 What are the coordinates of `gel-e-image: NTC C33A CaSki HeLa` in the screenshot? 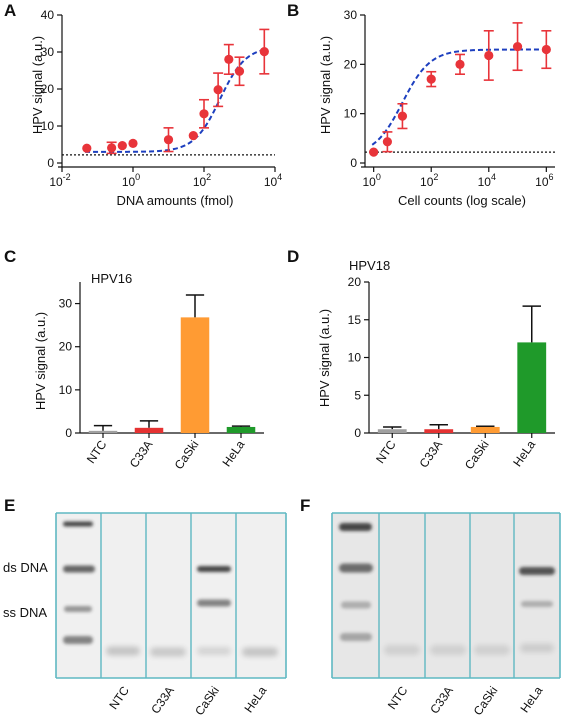 It's located at (171, 614).